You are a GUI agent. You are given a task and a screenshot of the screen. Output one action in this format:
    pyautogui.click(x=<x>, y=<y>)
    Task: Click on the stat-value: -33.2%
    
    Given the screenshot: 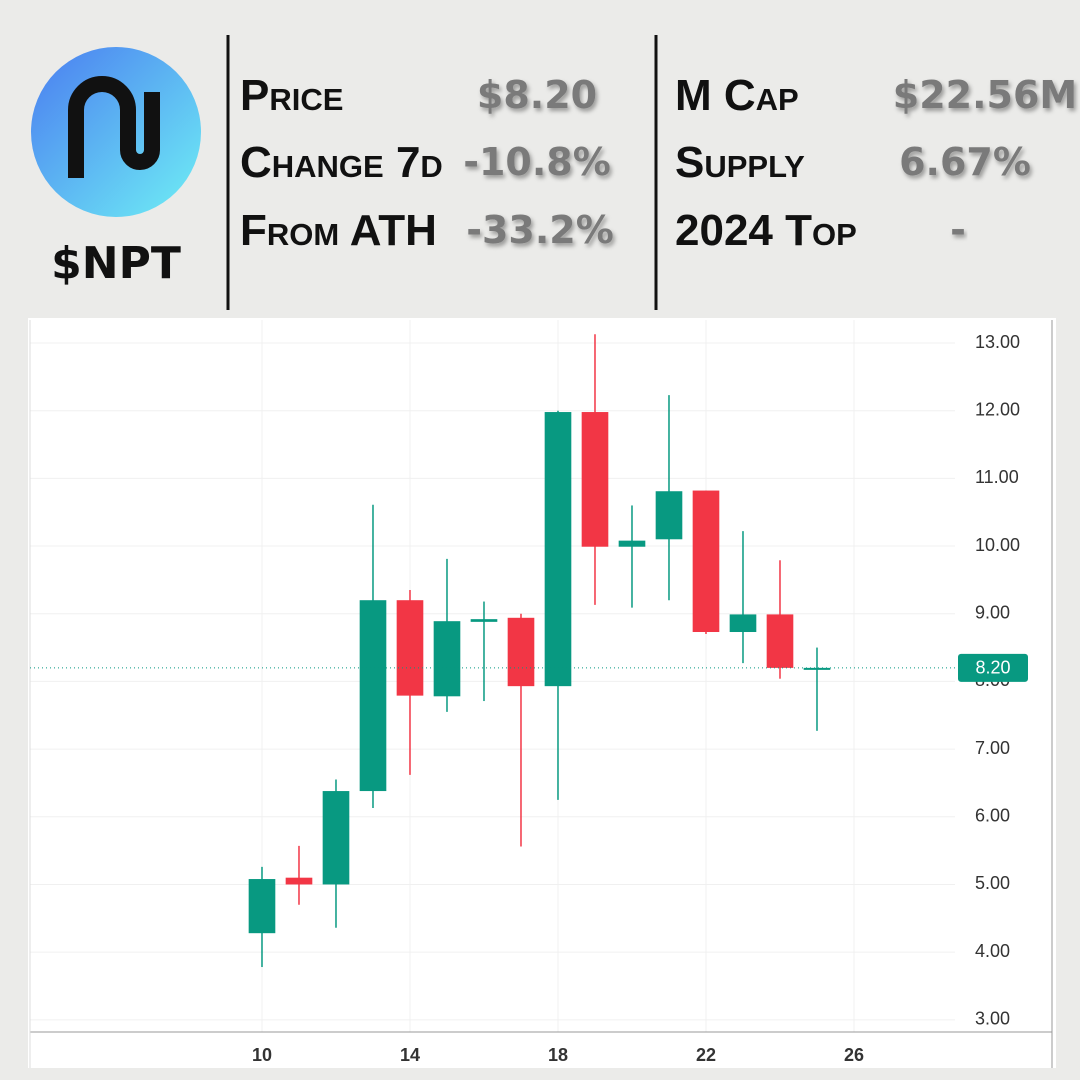 What is the action you would take?
    pyautogui.click(x=540, y=230)
    